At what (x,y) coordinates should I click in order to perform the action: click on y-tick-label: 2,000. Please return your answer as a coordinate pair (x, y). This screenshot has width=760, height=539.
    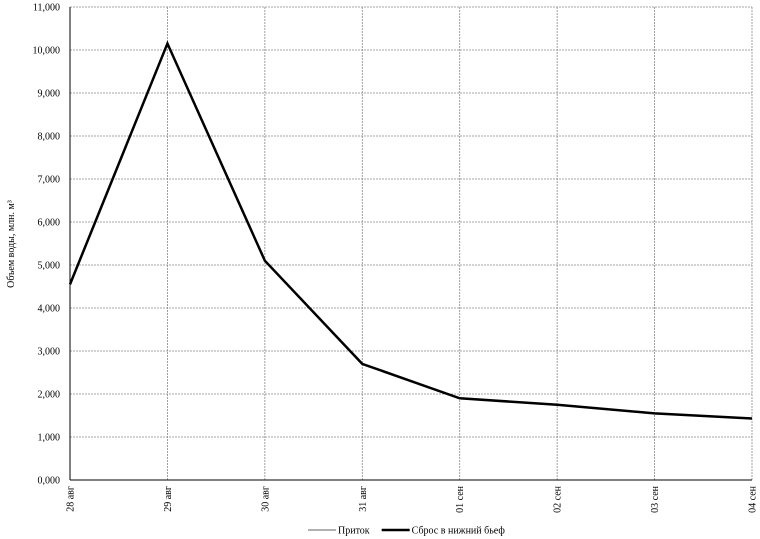
    Looking at the image, I should click on (49, 395).